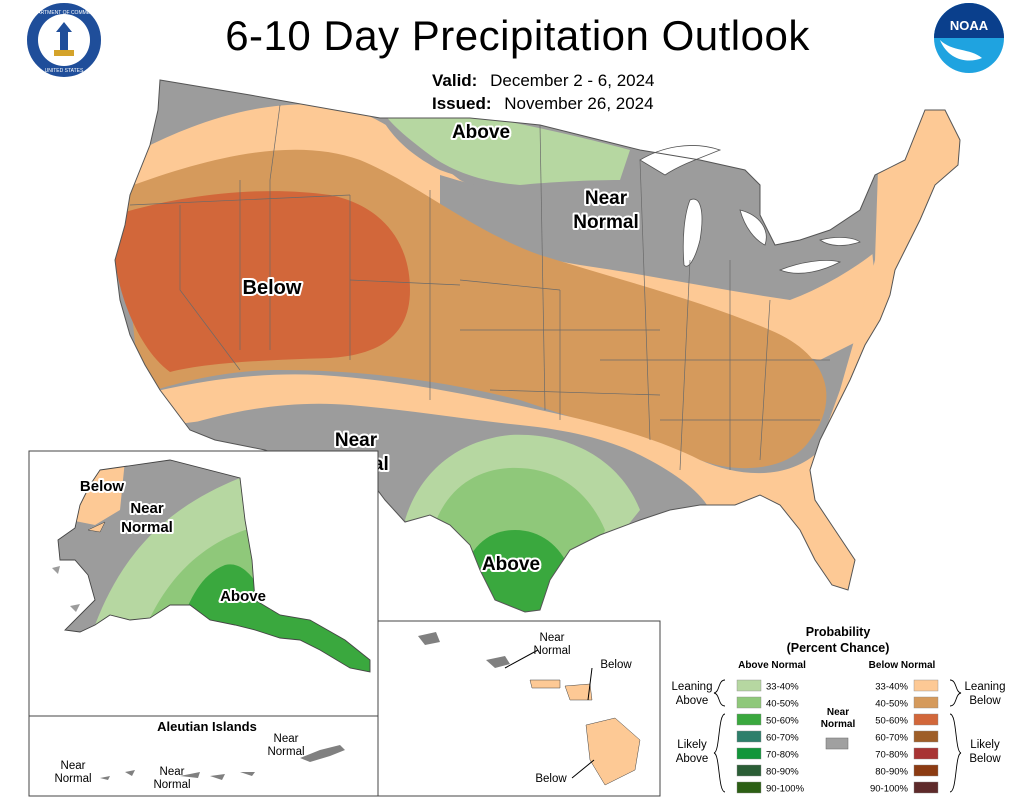  What do you see at coordinates (782, 738) in the screenshot?
I see `legend-above-range-3: 60-70%` at bounding box center [782, 738].